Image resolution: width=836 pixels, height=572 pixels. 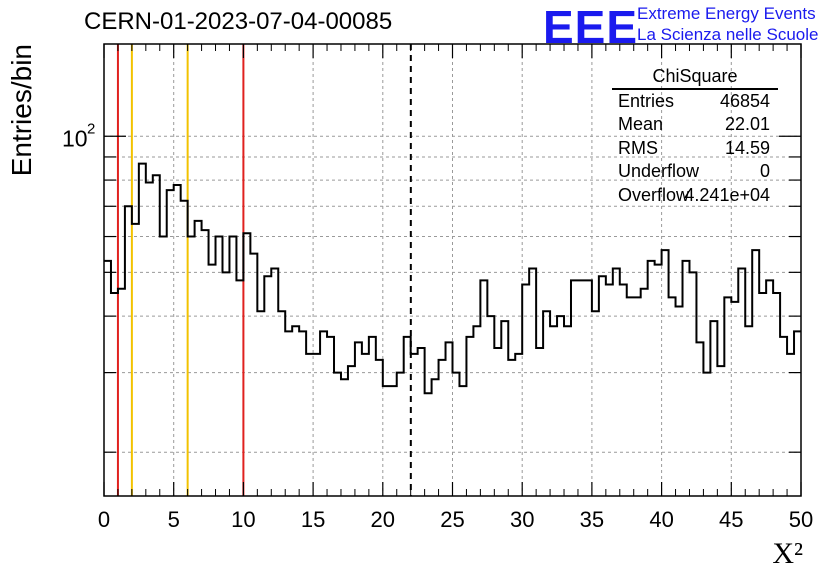 What do you see at coordinates (695, 149) in the screenshot?
I see `stats-row: RMS 14.59` at bounding box center [695, 149].